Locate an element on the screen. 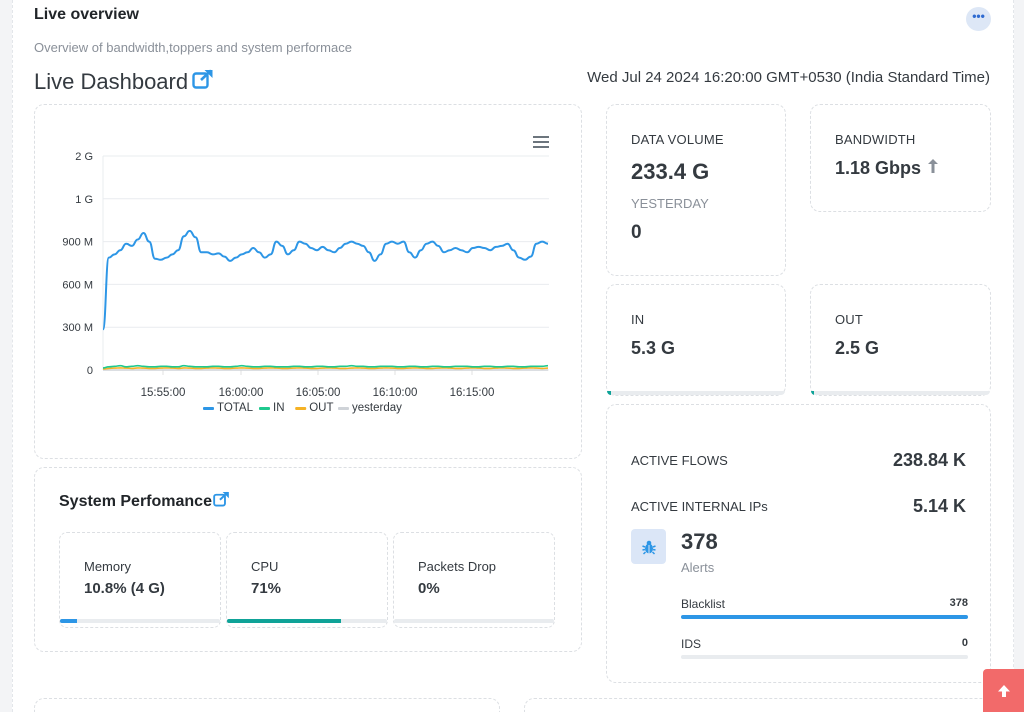 This screenshot has height=712, width=1024. series-line-in is located at coordinates (325, 366).